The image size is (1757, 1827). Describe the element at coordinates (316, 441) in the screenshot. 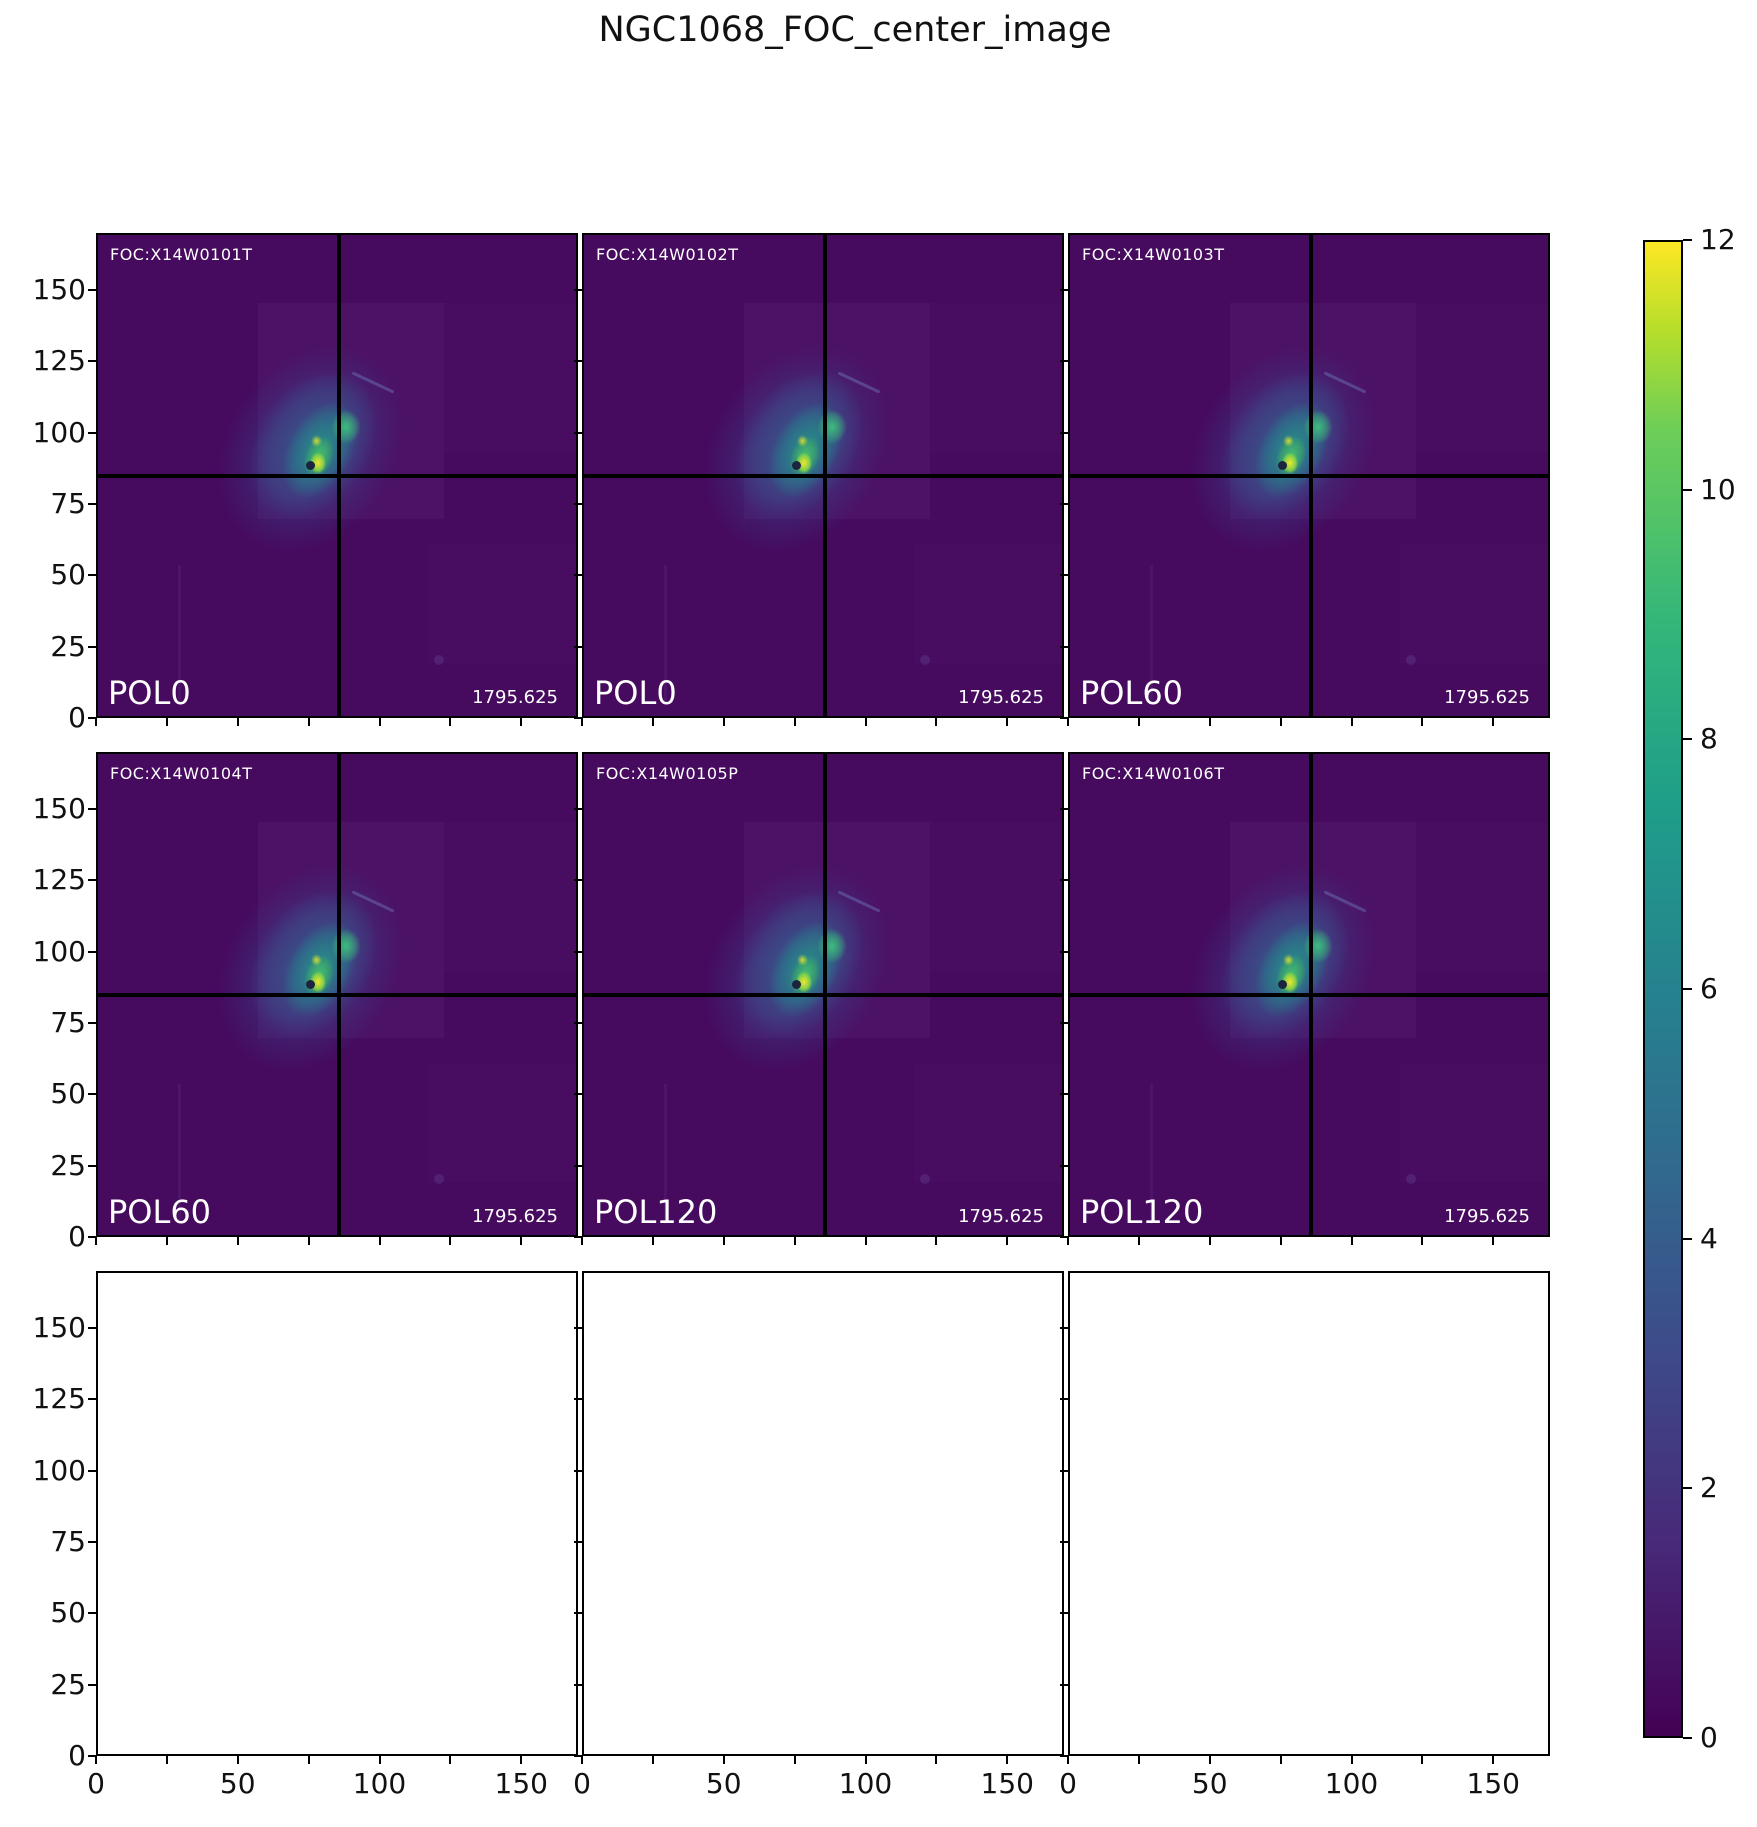

I see `galaxy-yellow-knot` at that location.